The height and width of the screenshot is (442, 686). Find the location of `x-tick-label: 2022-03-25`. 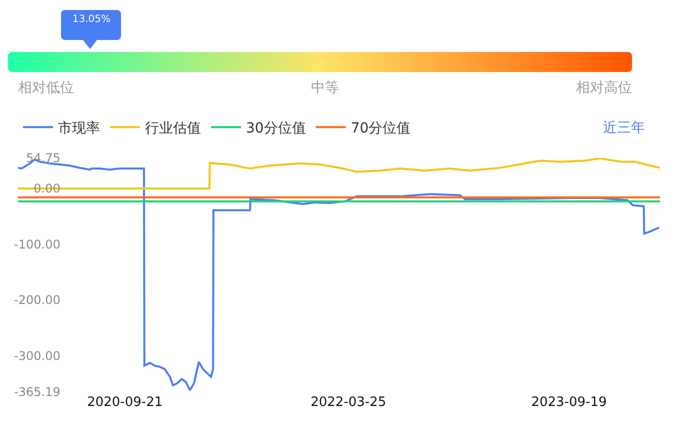

x-tick-label: 2022-03-25 is located at coordinates (348, 402).